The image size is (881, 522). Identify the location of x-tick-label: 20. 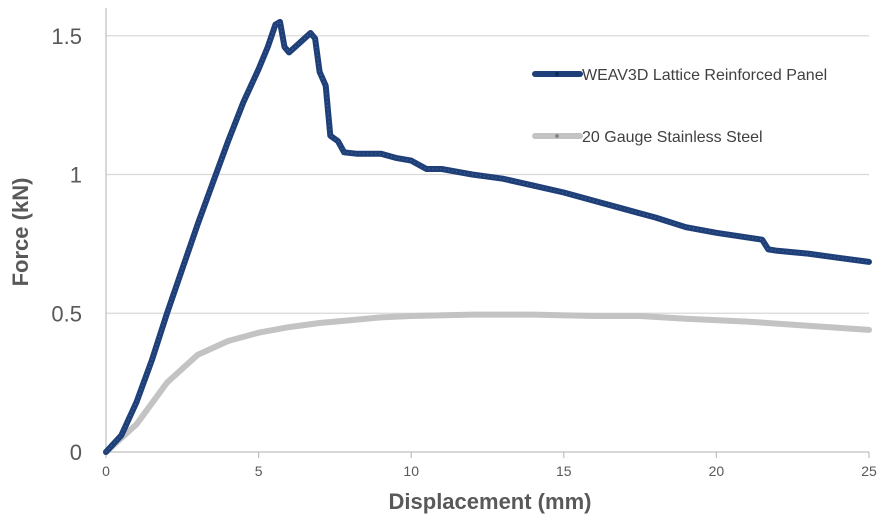
(717, 471).